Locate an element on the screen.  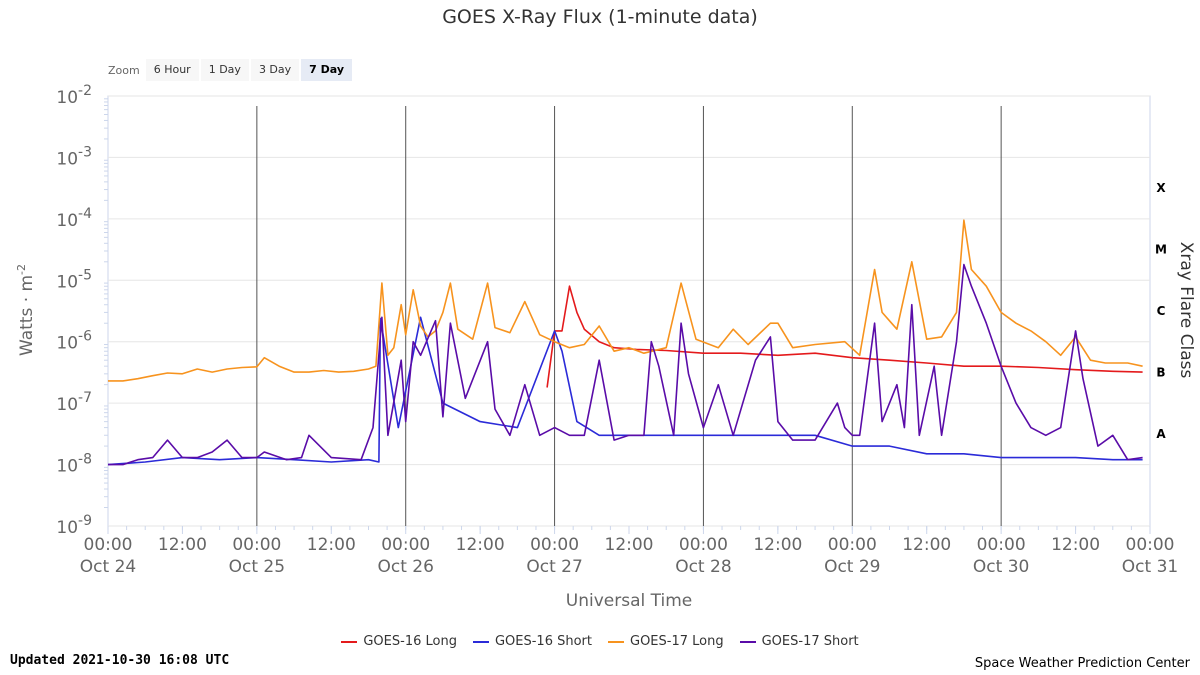
x-tick-date-label: Oct 25 is located at coordinates (257, 567).